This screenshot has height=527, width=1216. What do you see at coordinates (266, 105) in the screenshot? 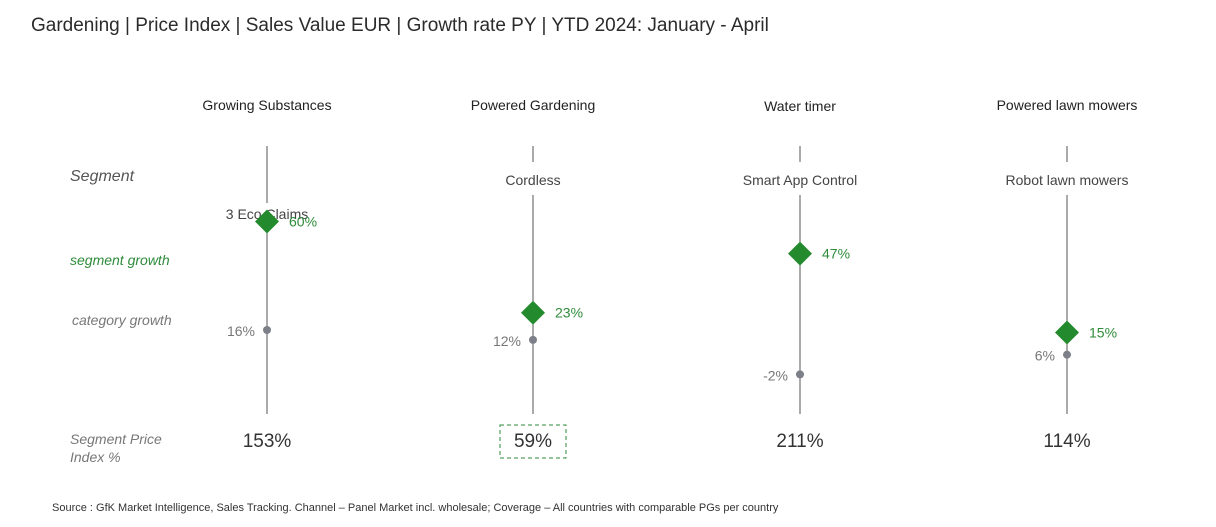
I see `category-header: Growing Substances` at bounding box center [266, 105].